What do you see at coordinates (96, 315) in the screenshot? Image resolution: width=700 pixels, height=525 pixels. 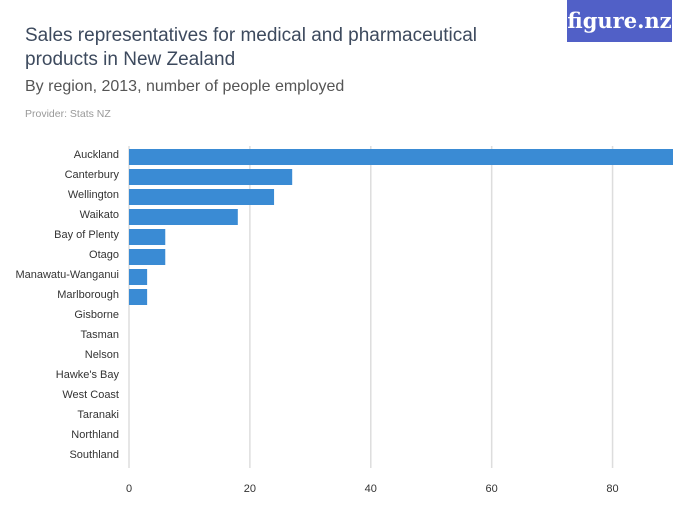 I see `category-label: Gisborne` at bounding box center [96, 315].